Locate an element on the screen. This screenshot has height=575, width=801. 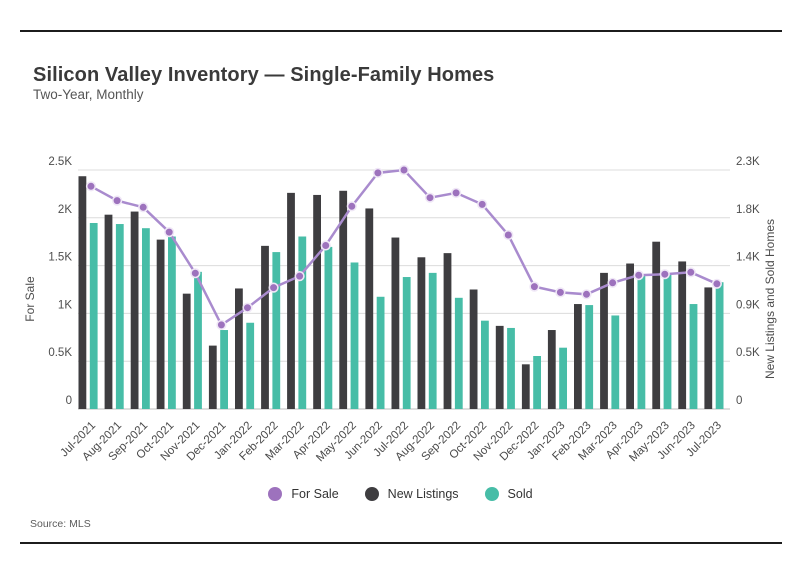
right-axis-tick: 0 is located at coordinates (739, 401).